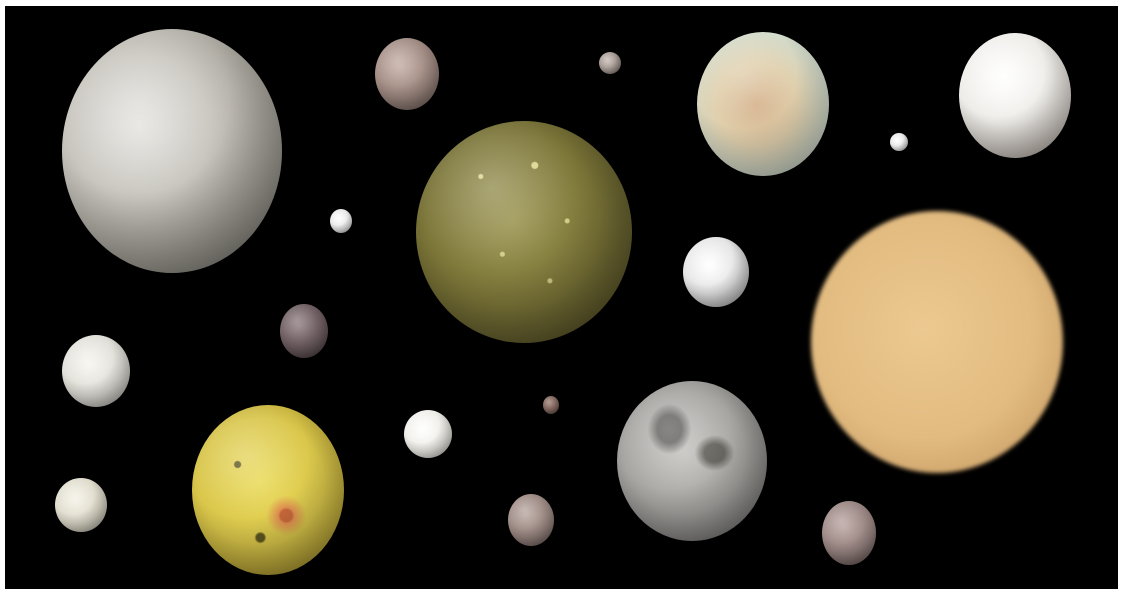 The image size is (1125, 593). Describe the element at coordinates (551, 405) in the screenshot. I see `tiny-mauve-moon` at that location.